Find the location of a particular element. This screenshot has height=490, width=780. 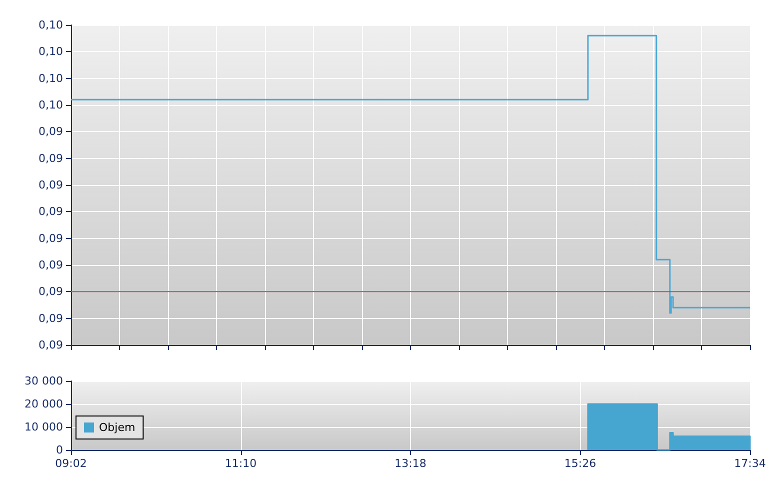

x-tick-label: 15:26 is located at coordinates (580, 463).